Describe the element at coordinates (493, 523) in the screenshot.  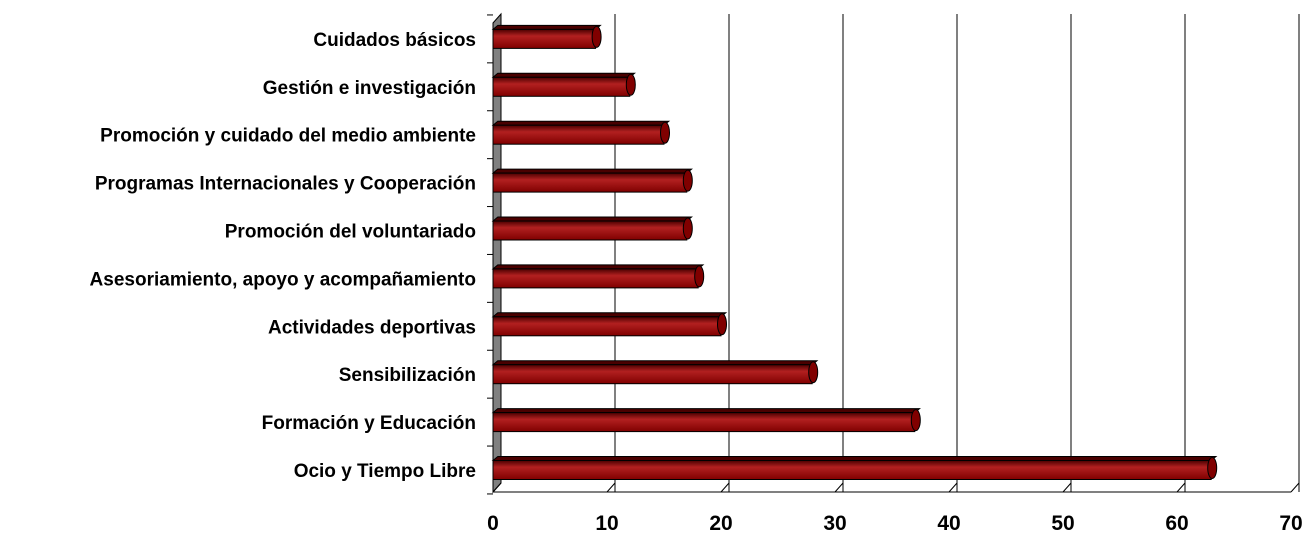
I see `x-tick-label: 0` at that location.